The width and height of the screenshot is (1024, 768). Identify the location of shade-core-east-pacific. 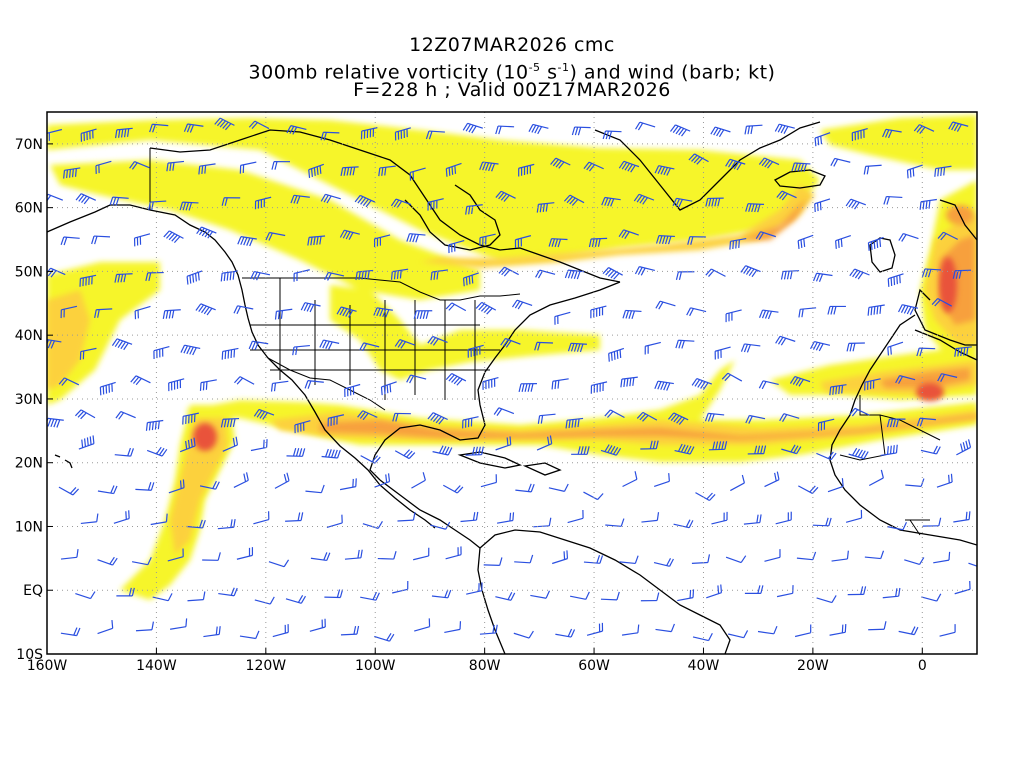
(68, 340).